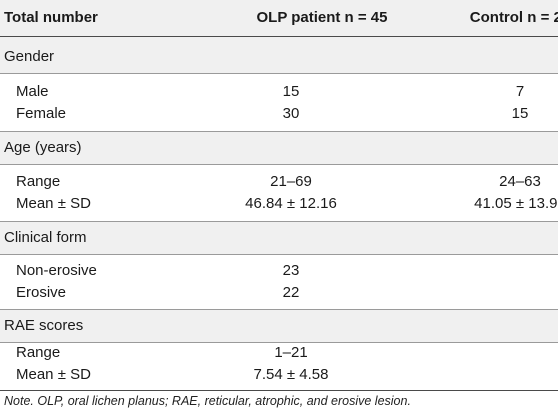 This screenshot has width=558, height=418. What do you see at coordinates (279, 92) in the screenshot?
I see `table-row: Male 15 7` at bounding box center [279, 92].